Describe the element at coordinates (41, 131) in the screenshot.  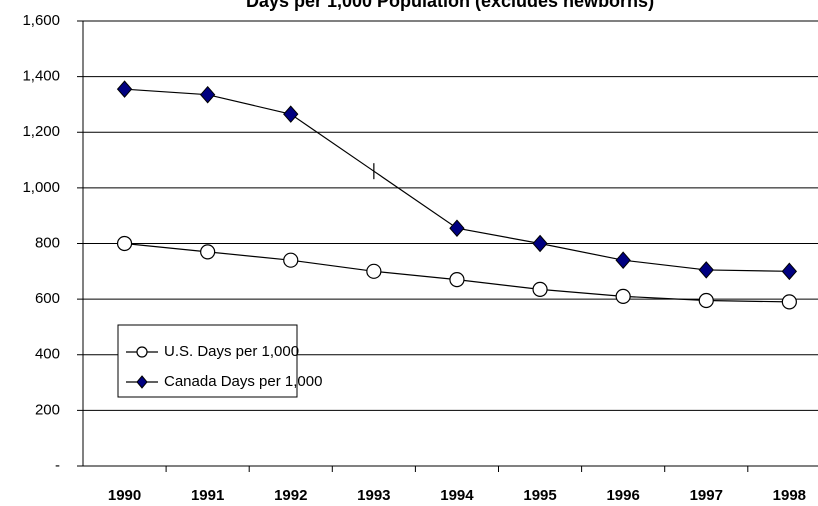
I see `y-tick-label: 1,200` at that location.